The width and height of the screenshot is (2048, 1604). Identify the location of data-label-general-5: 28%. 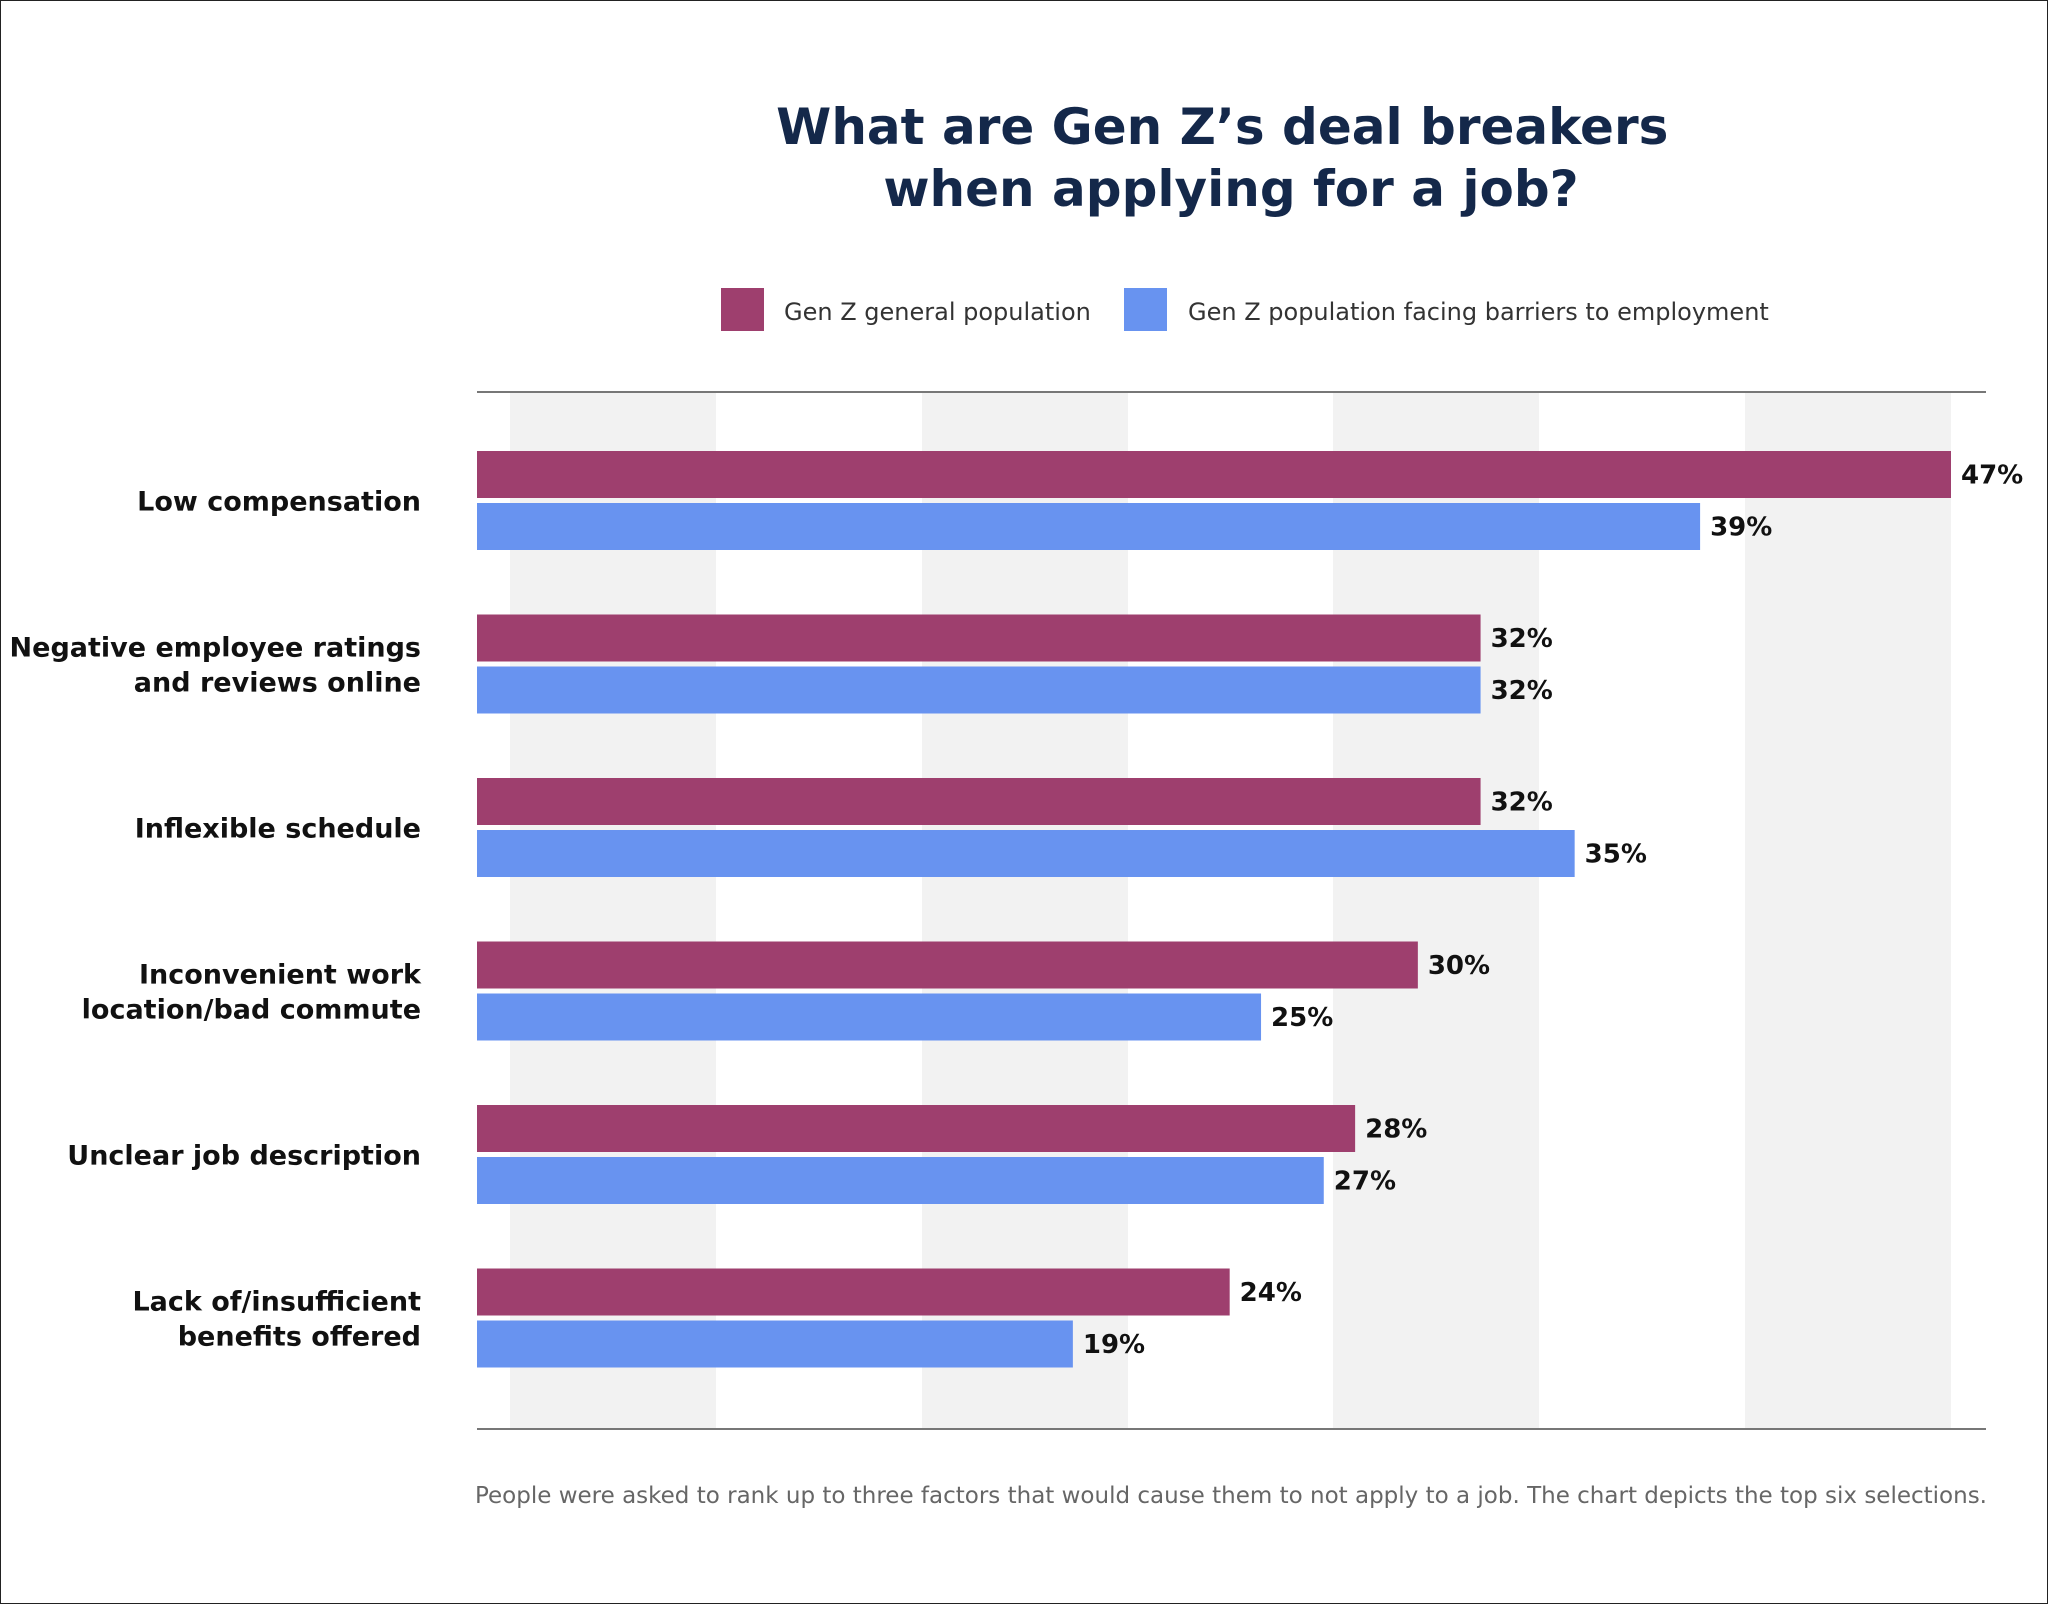
(1396, 1130).